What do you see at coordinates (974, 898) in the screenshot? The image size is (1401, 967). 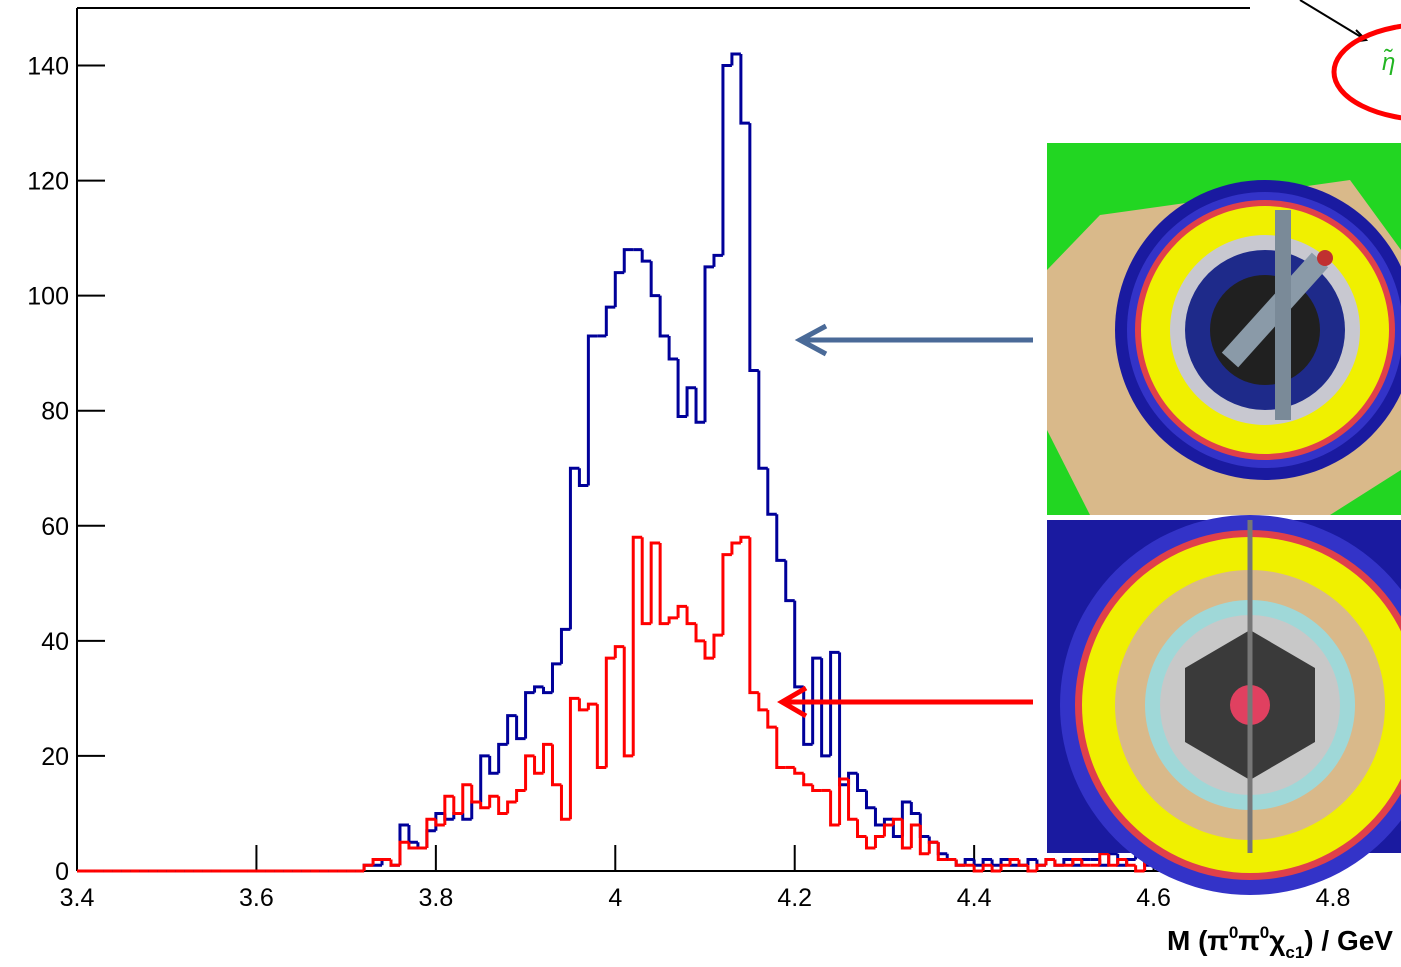 I see `x-tick-label: 4.4` at bounding box center [974, 898].